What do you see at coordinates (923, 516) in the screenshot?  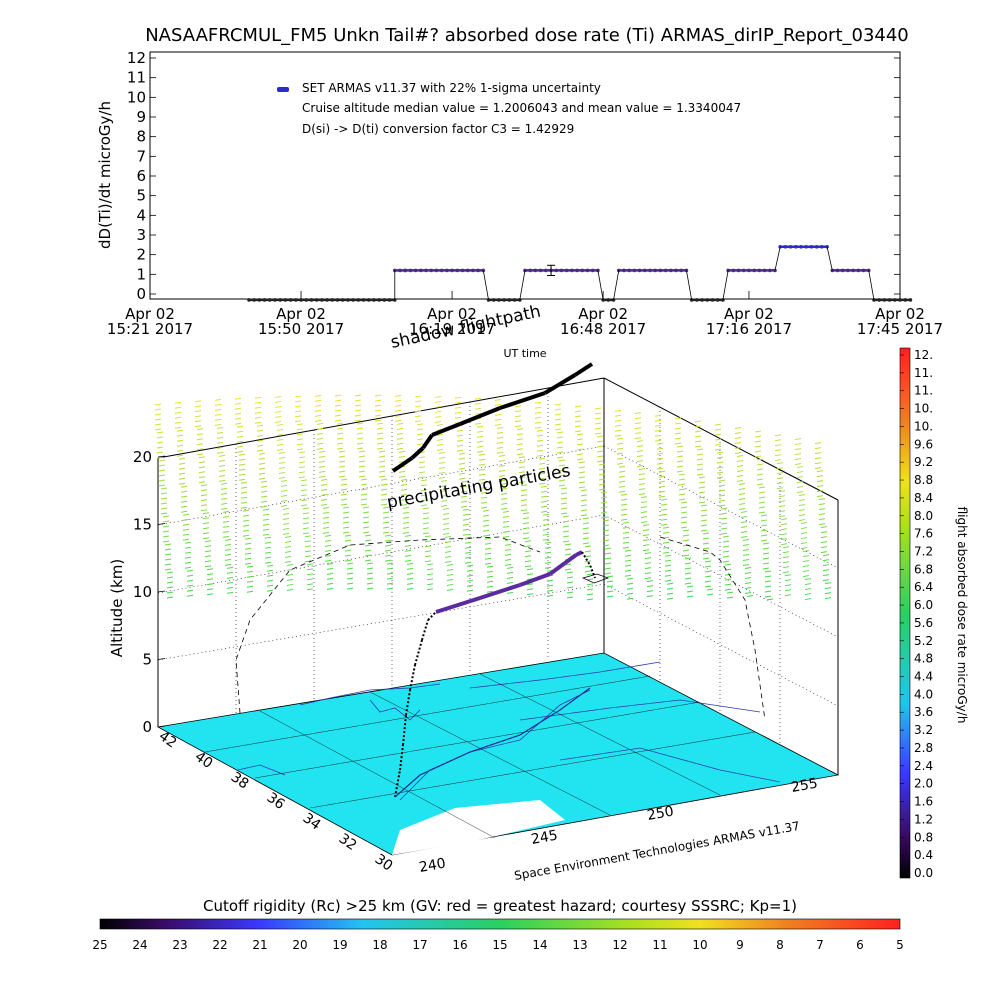 I see `colorbar-tick-label: 8.0` at bounding box center [923, 516].